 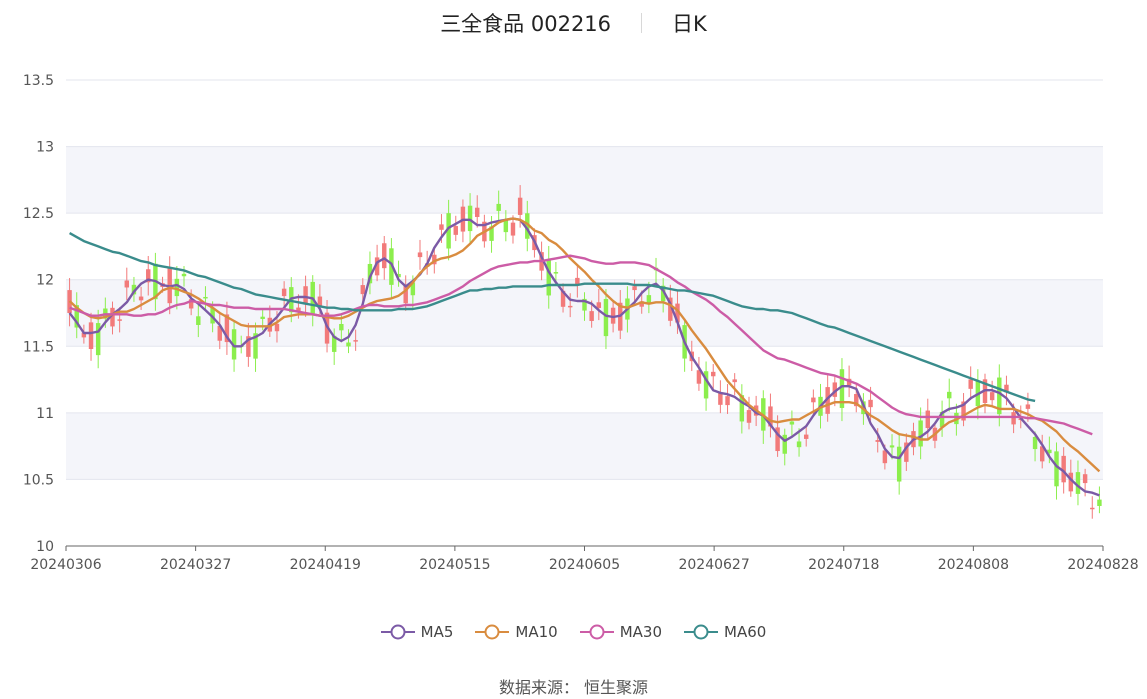 What do you see at coordinates (573, 687) in the screenshot?
I see `data-source-note: 数据来源： 恒生聚源` at bounding box center [573, 687].